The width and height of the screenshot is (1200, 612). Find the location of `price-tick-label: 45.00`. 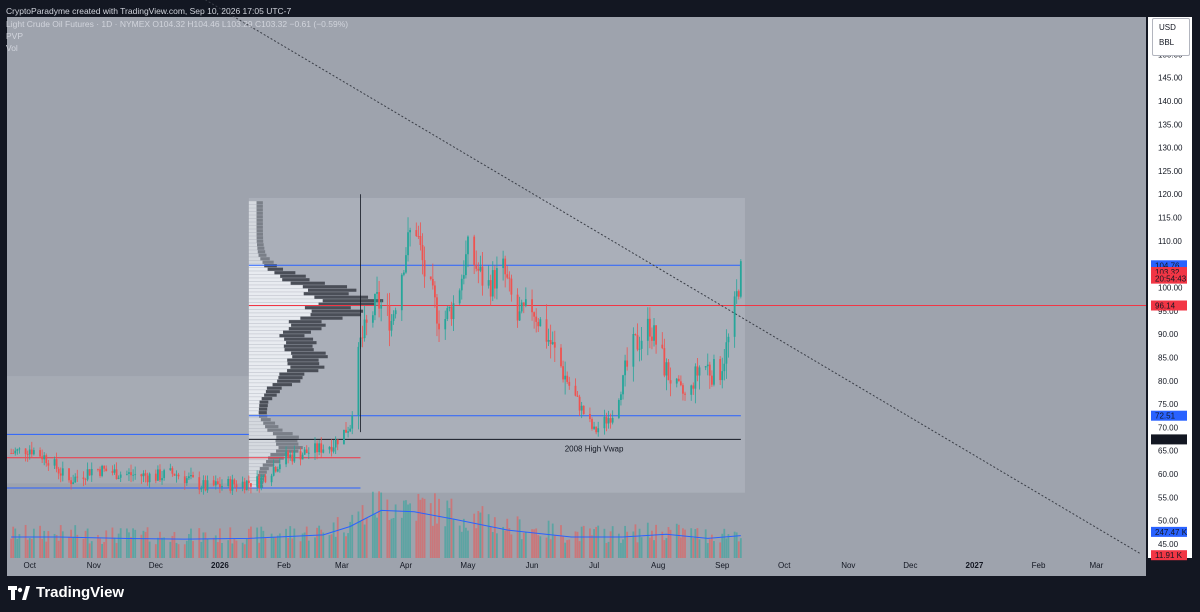

price-tick-label: 45.00 is located at coordinates (1168, 544).